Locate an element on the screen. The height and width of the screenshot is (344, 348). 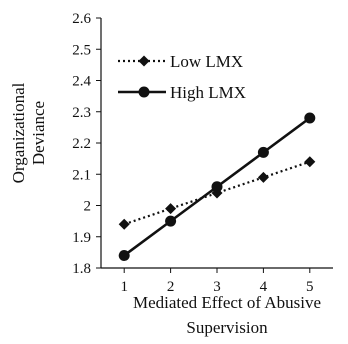
x-tick-label: 3 is located at coordinates (217, 287).